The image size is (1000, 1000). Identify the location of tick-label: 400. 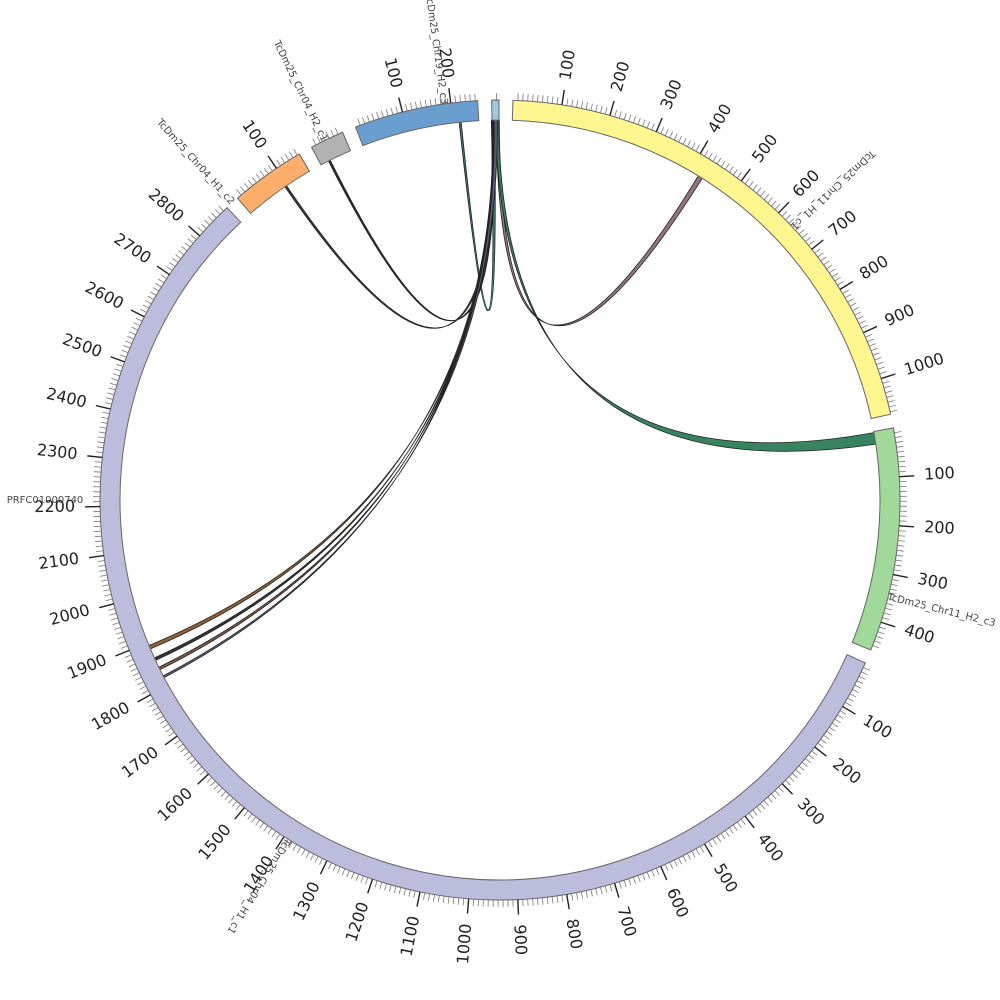
(919, 633).